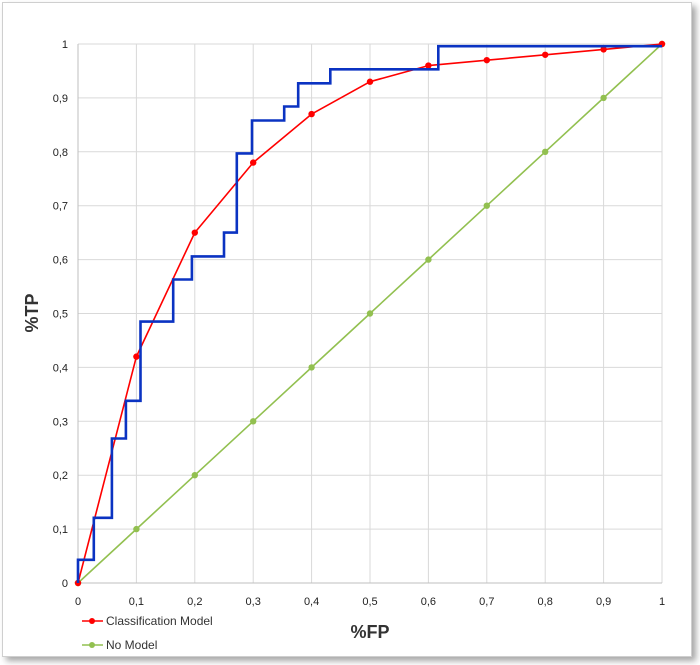 Image resolution: width=700 pixels, height=665 pixels. What do you see at coordinates (147, 633) in the screenshot?
I see `legend: Classification Model No Model` at bounding box center [147, 633].